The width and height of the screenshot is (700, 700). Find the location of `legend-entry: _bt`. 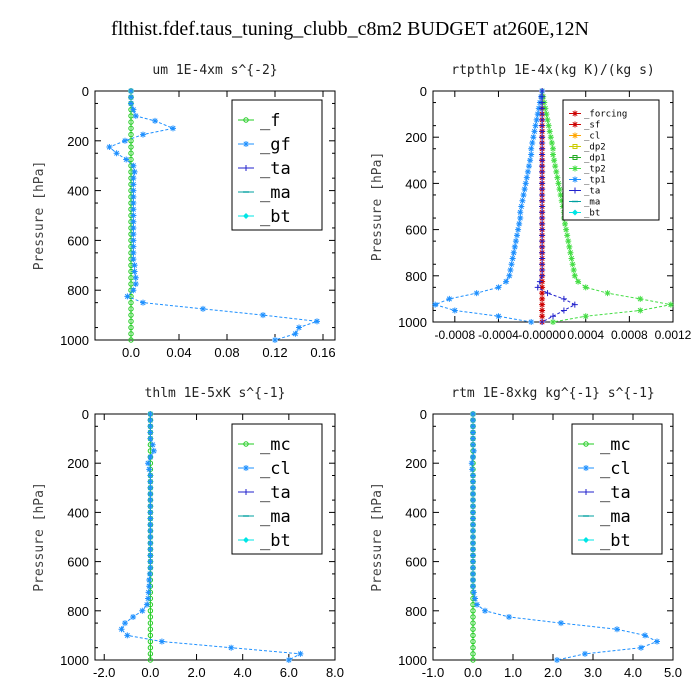

legend-entry: _bt is located at coordinates (264, 541).